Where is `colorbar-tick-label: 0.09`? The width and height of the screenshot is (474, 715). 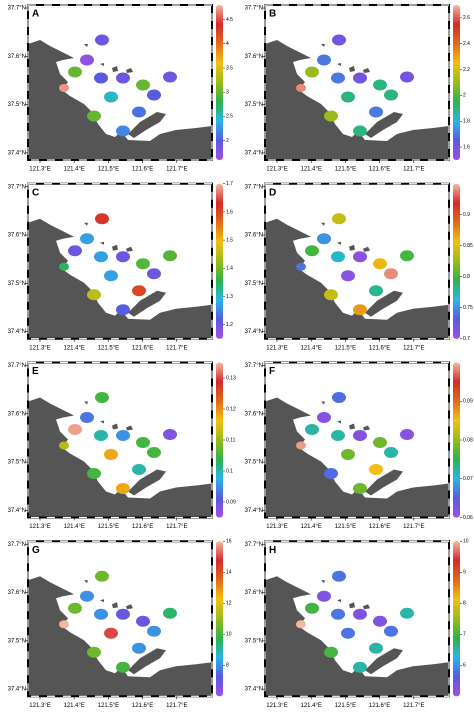
colorbar-tick-label: 0.09 is located at coordinates (468, 402).